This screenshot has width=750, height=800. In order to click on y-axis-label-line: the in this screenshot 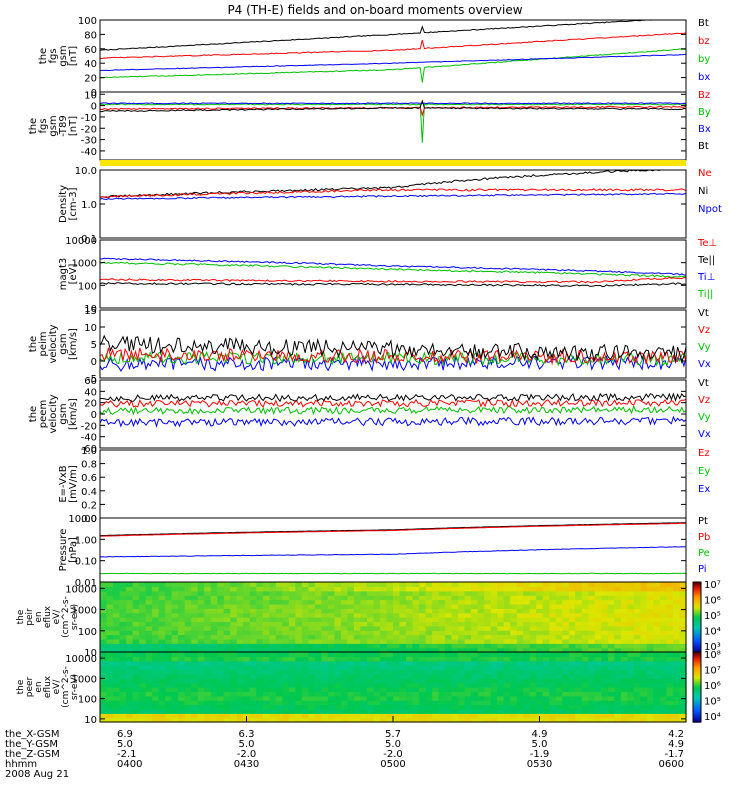, I will do `click(33, 344)`.